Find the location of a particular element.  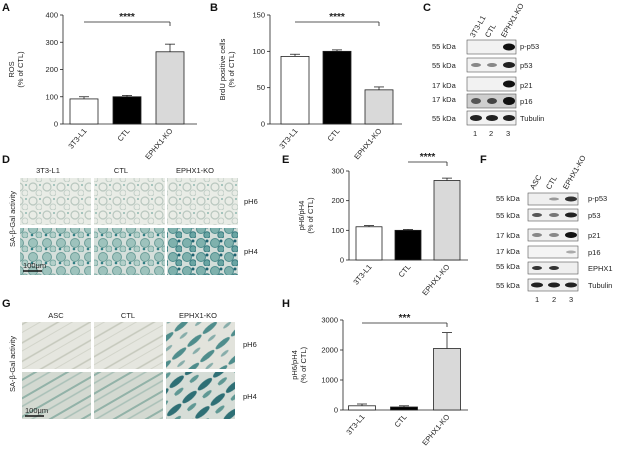

panel-label-g: G is located at coordinates (6, 304).